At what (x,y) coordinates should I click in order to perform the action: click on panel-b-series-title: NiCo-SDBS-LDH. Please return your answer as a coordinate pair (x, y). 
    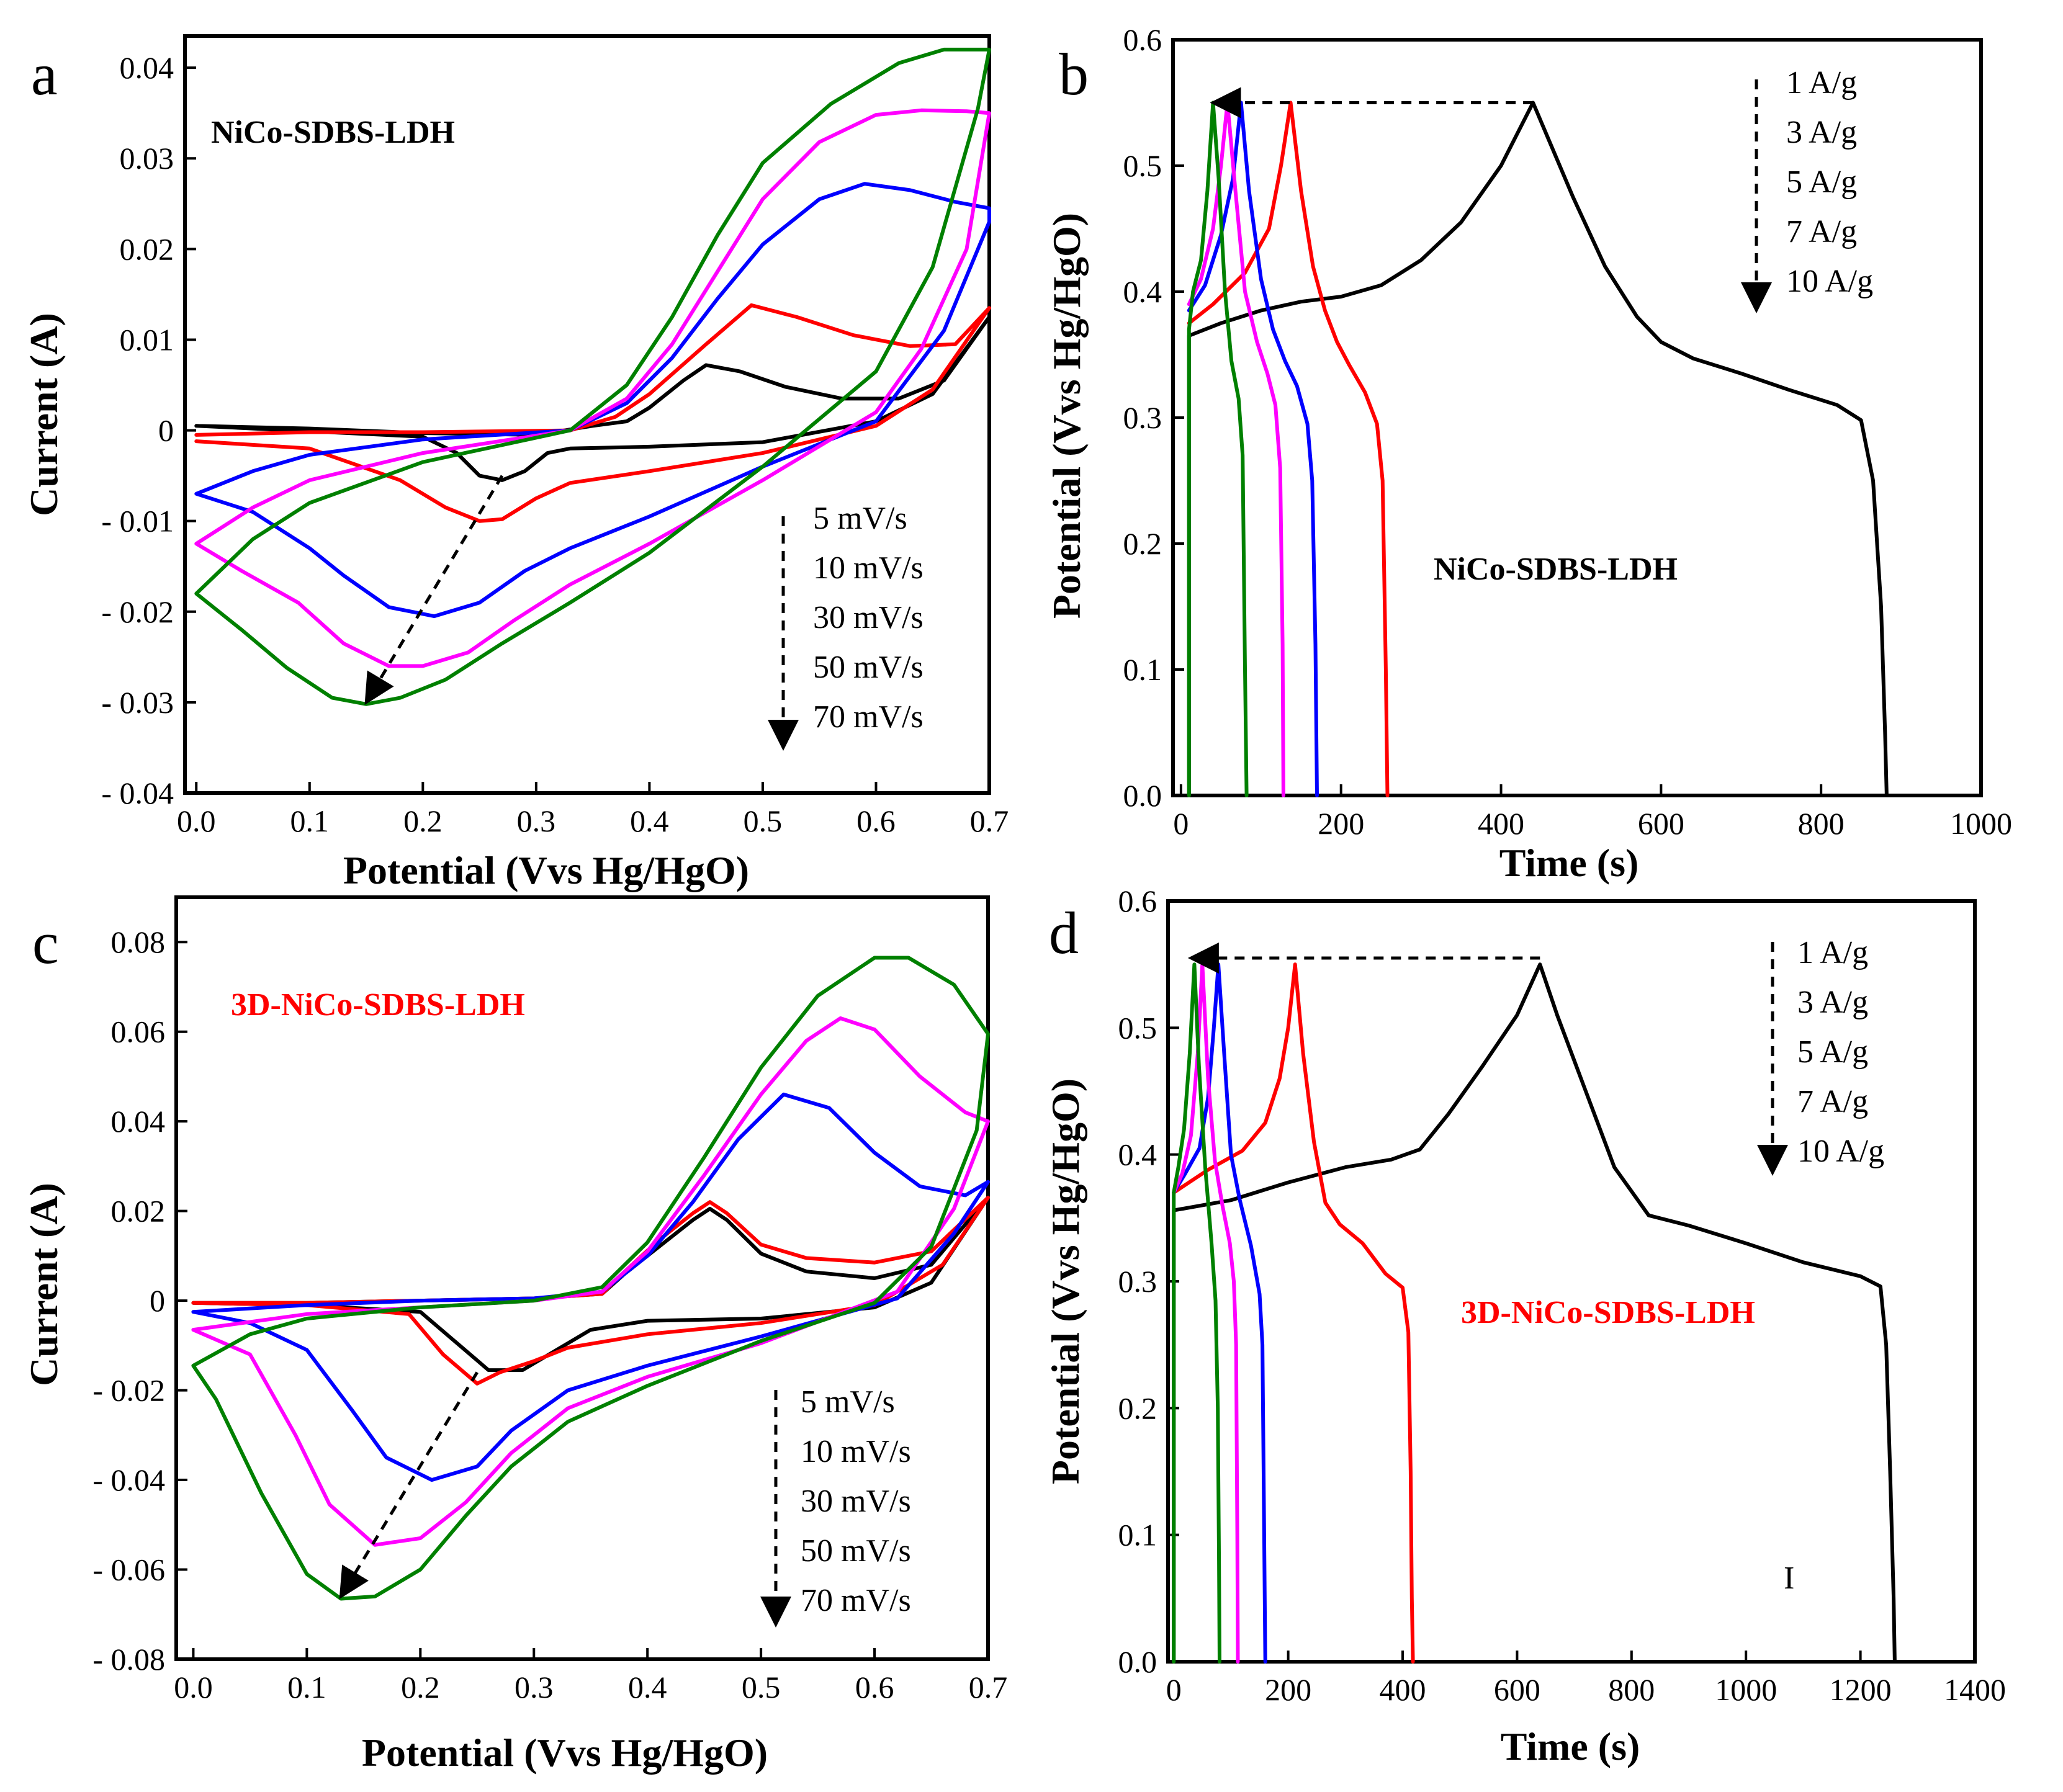
    Looking at the image, I should click on (1556, 569).